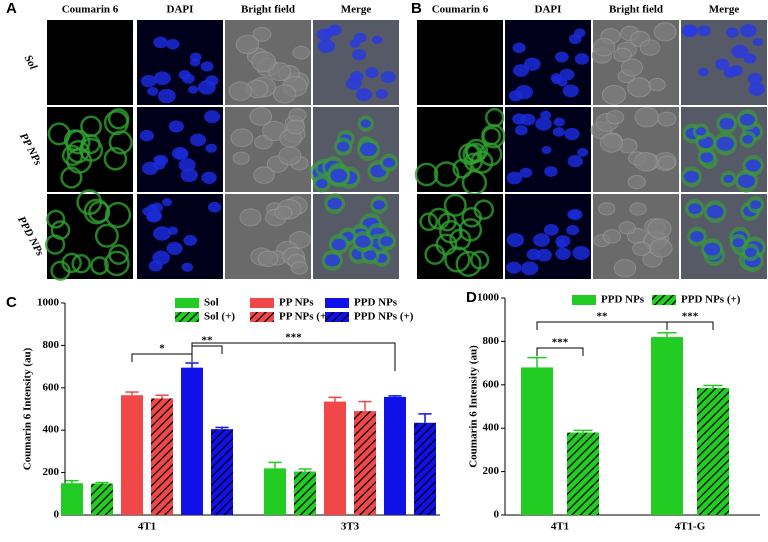 The image size is (768, 542). I want to click on x-tick-label: 4T1, so click(560, 527).